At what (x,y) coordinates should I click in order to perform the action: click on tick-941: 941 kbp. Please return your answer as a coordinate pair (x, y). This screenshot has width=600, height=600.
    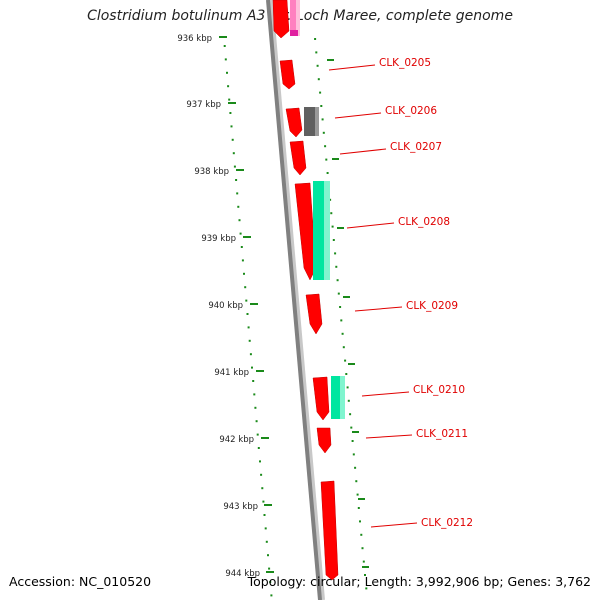
    Looking at the image, I should click on (239, 373).